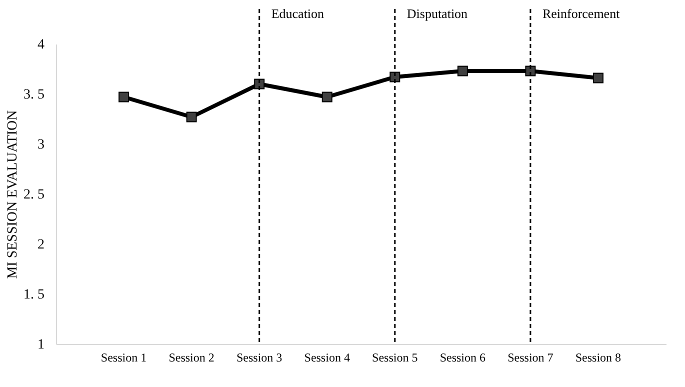 Image resolution: width=685 pixels, height=387 pixels. I want to click on ref-line-label: Disputation, so click(437, 13).